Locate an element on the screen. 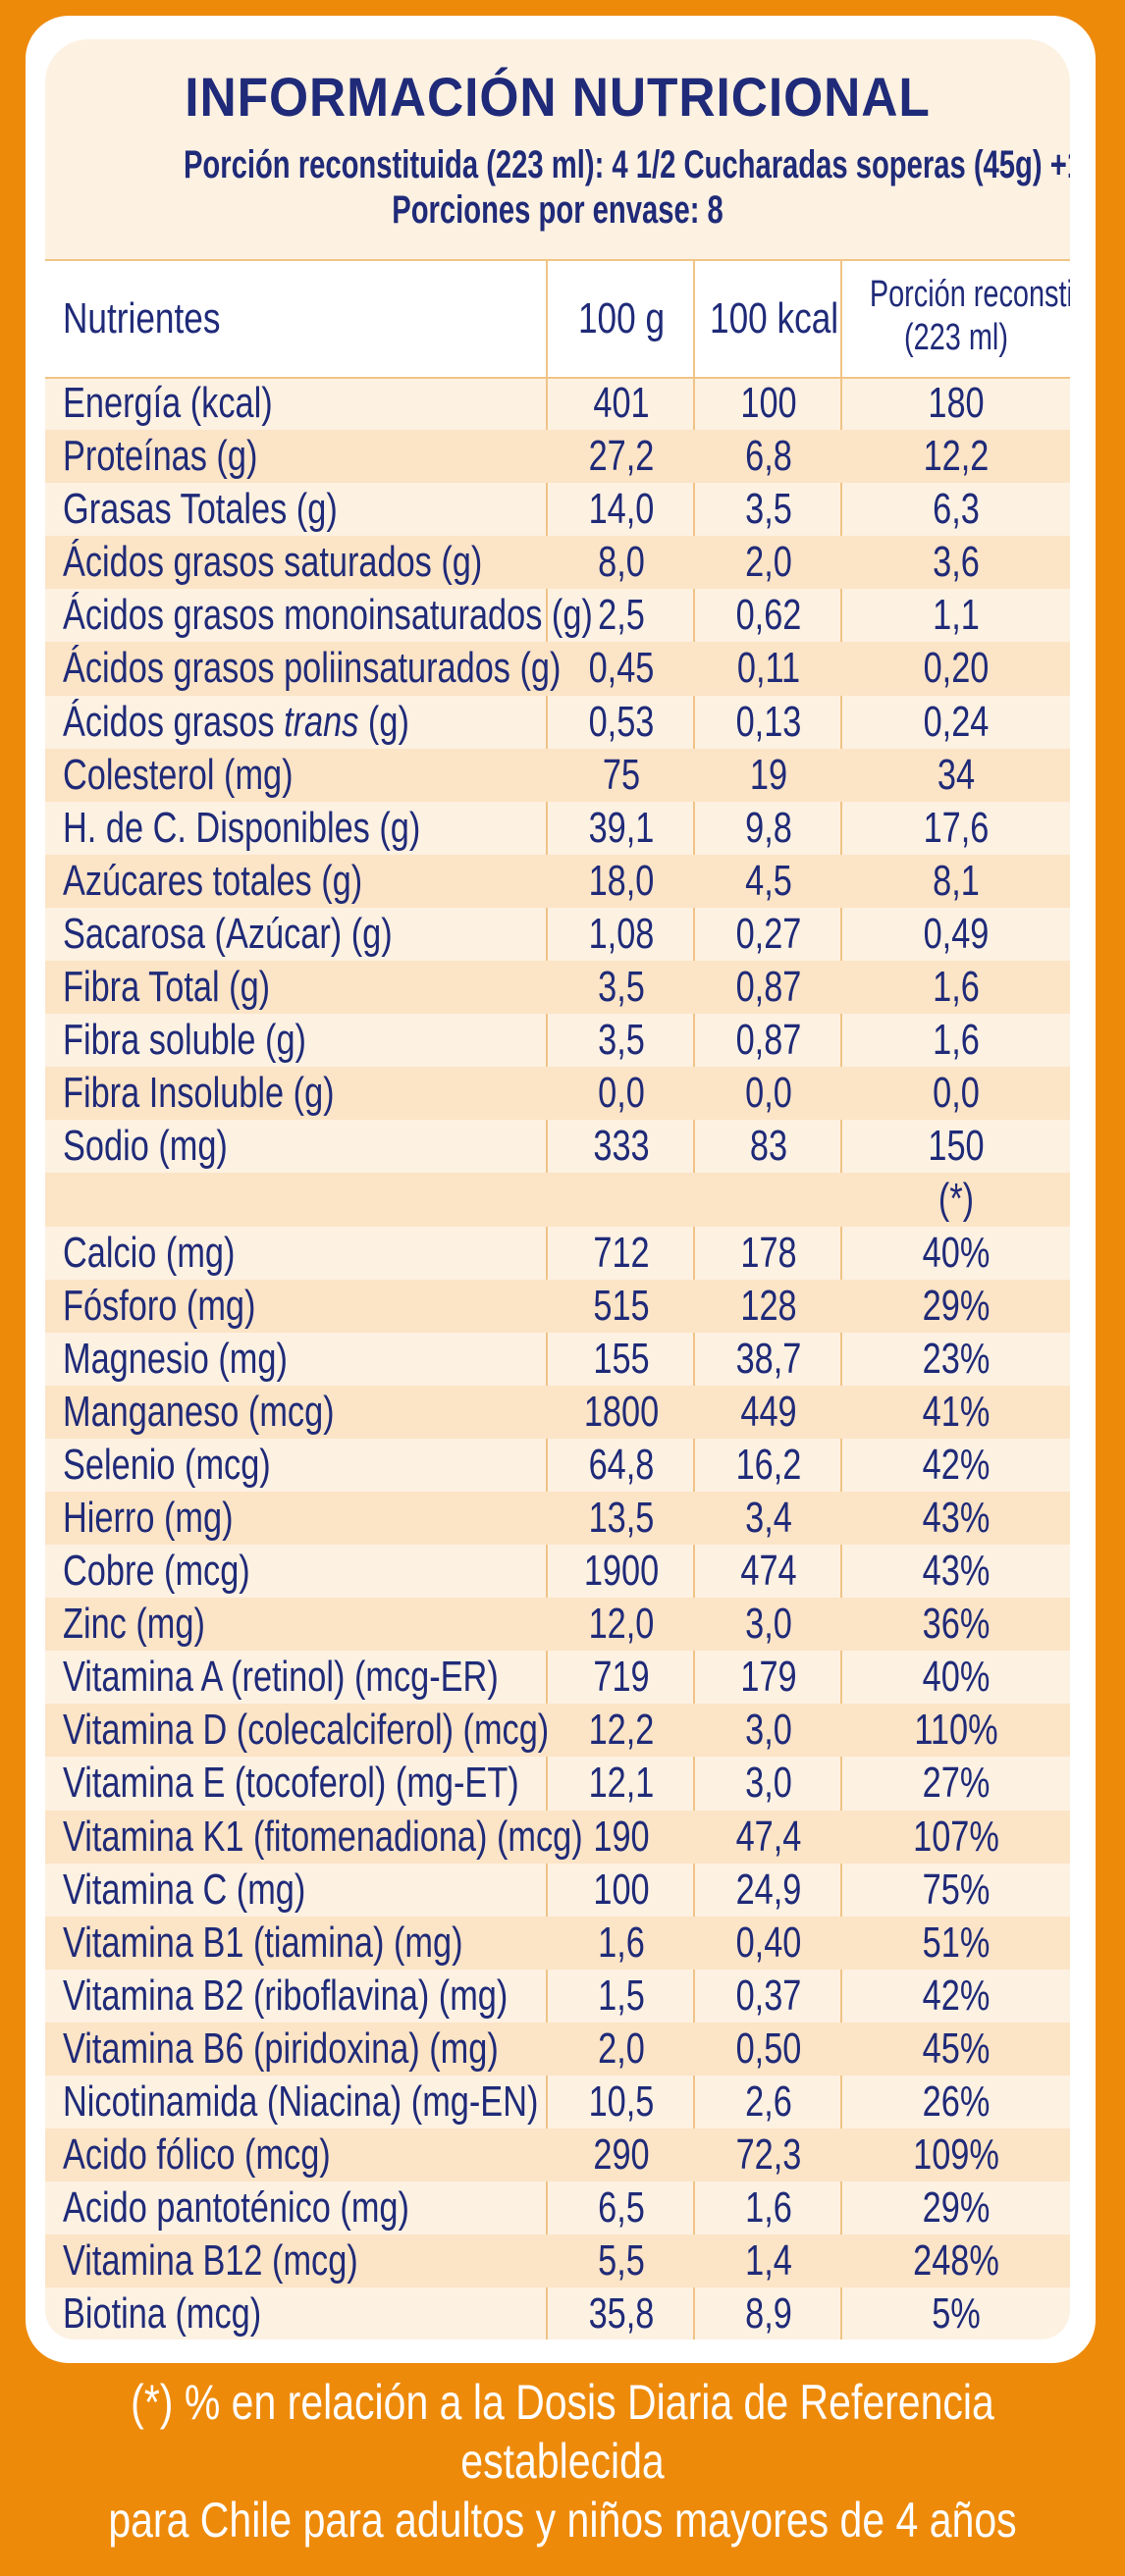 The height and width of the screenshot is (2576, 1125). value-100kcal: 16,2 is located at coordinates (768, 1464).